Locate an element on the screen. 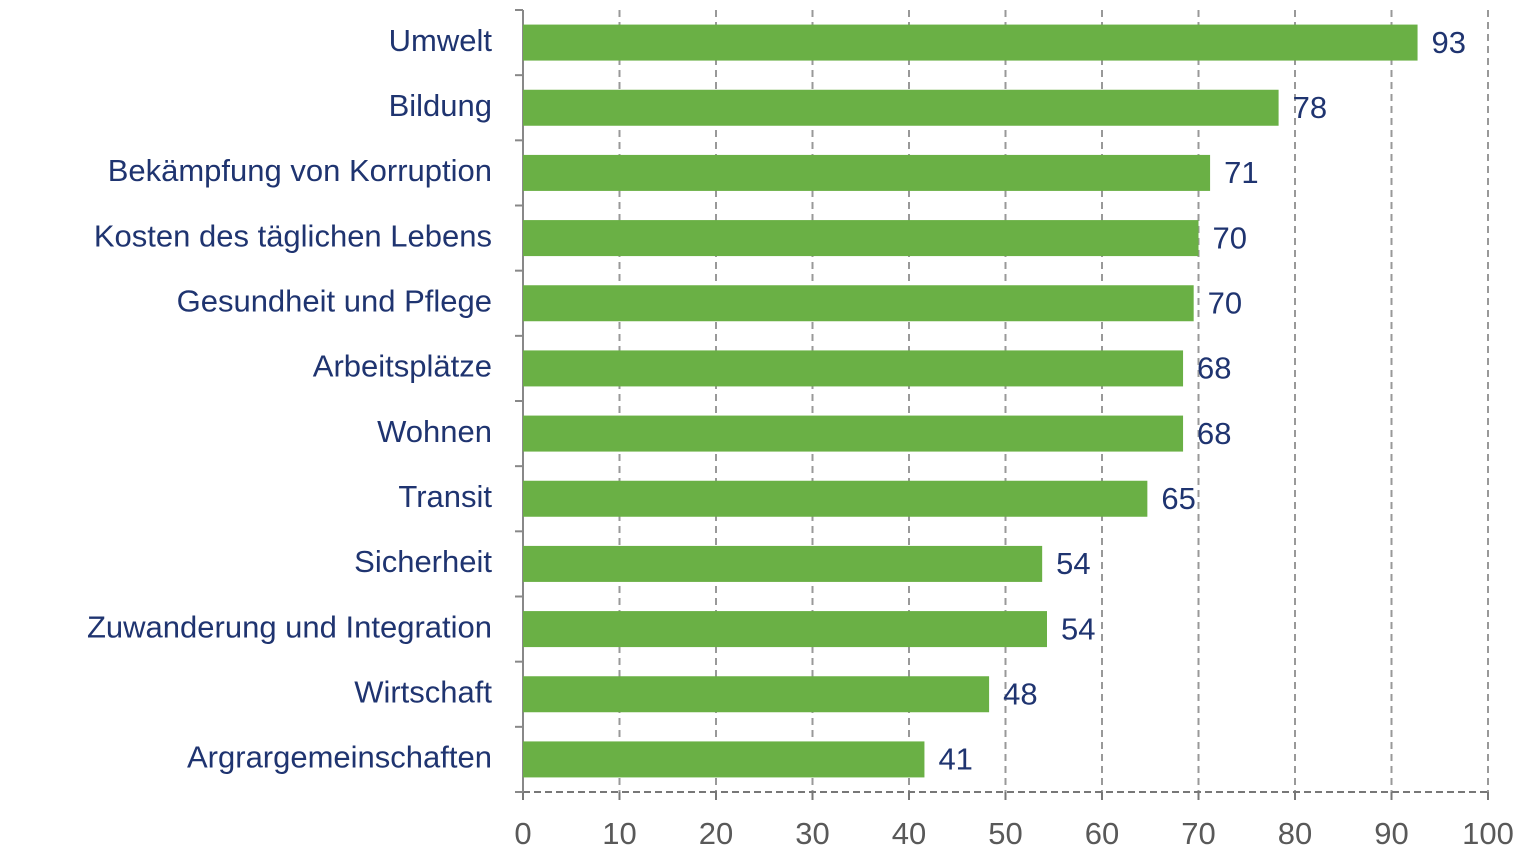  y-tick-label: Bekämpfung von Korruption is located at coordinates (300, 170).